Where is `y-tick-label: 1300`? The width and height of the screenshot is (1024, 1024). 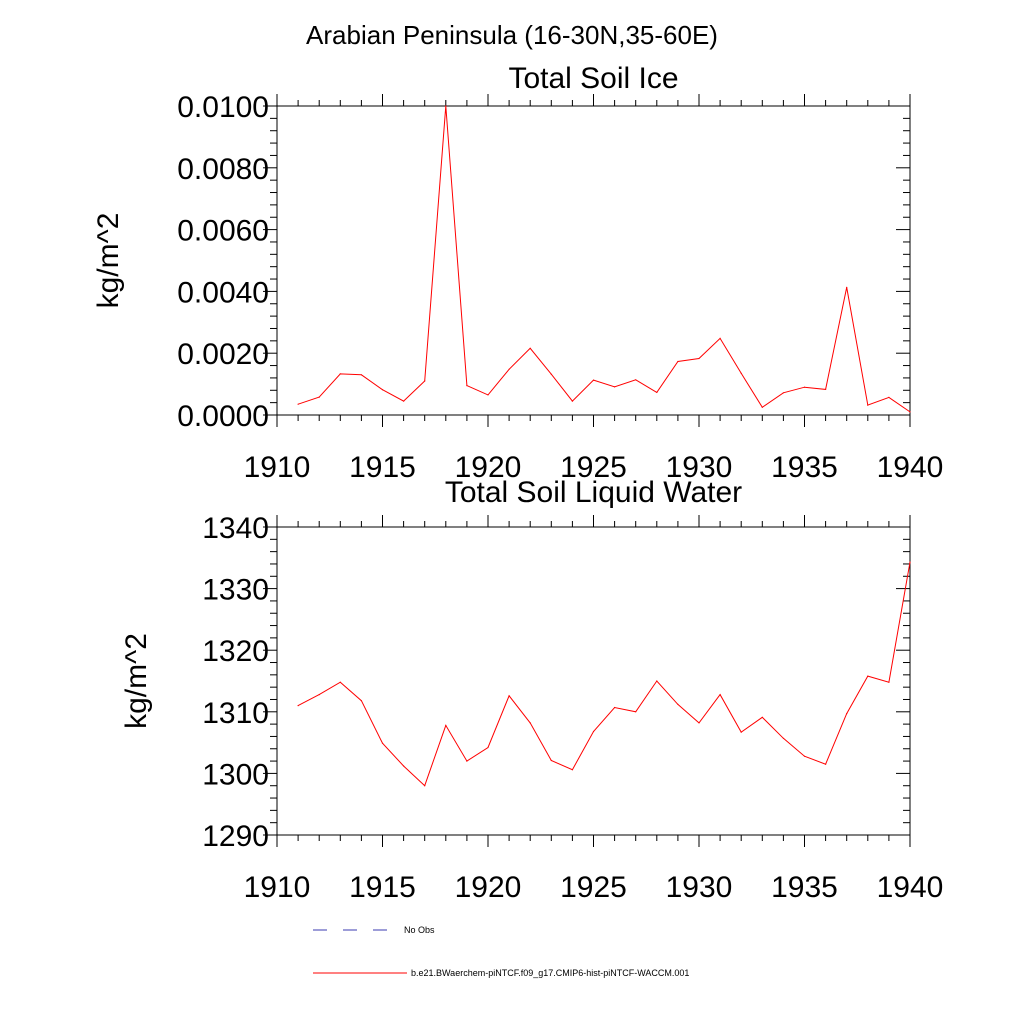
y-tick-label: 1300 is located at coordinates (235, 774).